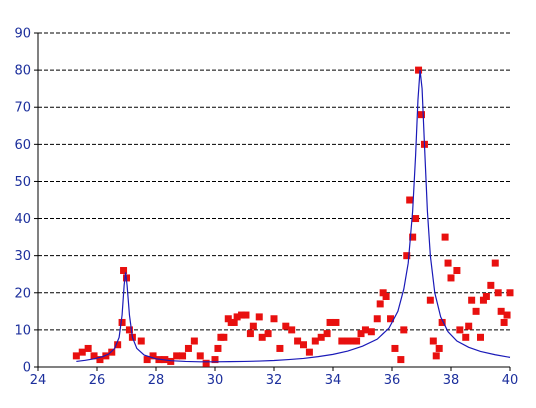 Image resolution: width=536 pixels, height=408 pixels. I want to click on x-tick-label: 28, so click(156, 380).